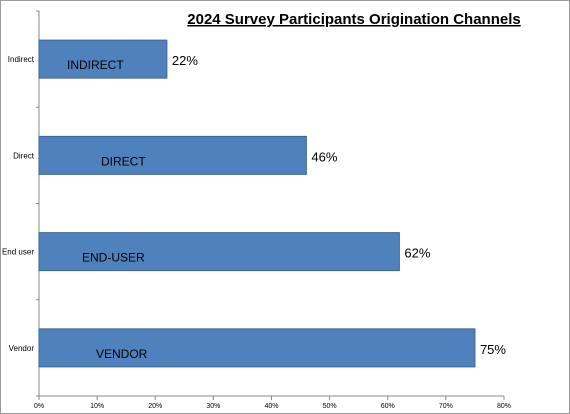 The height and width of the screenshot is (414, 570). What do you see at coordinates (446, 406) in the screenshot?
I see `x-tick-label: 70%` at bounding box center [446, 406].